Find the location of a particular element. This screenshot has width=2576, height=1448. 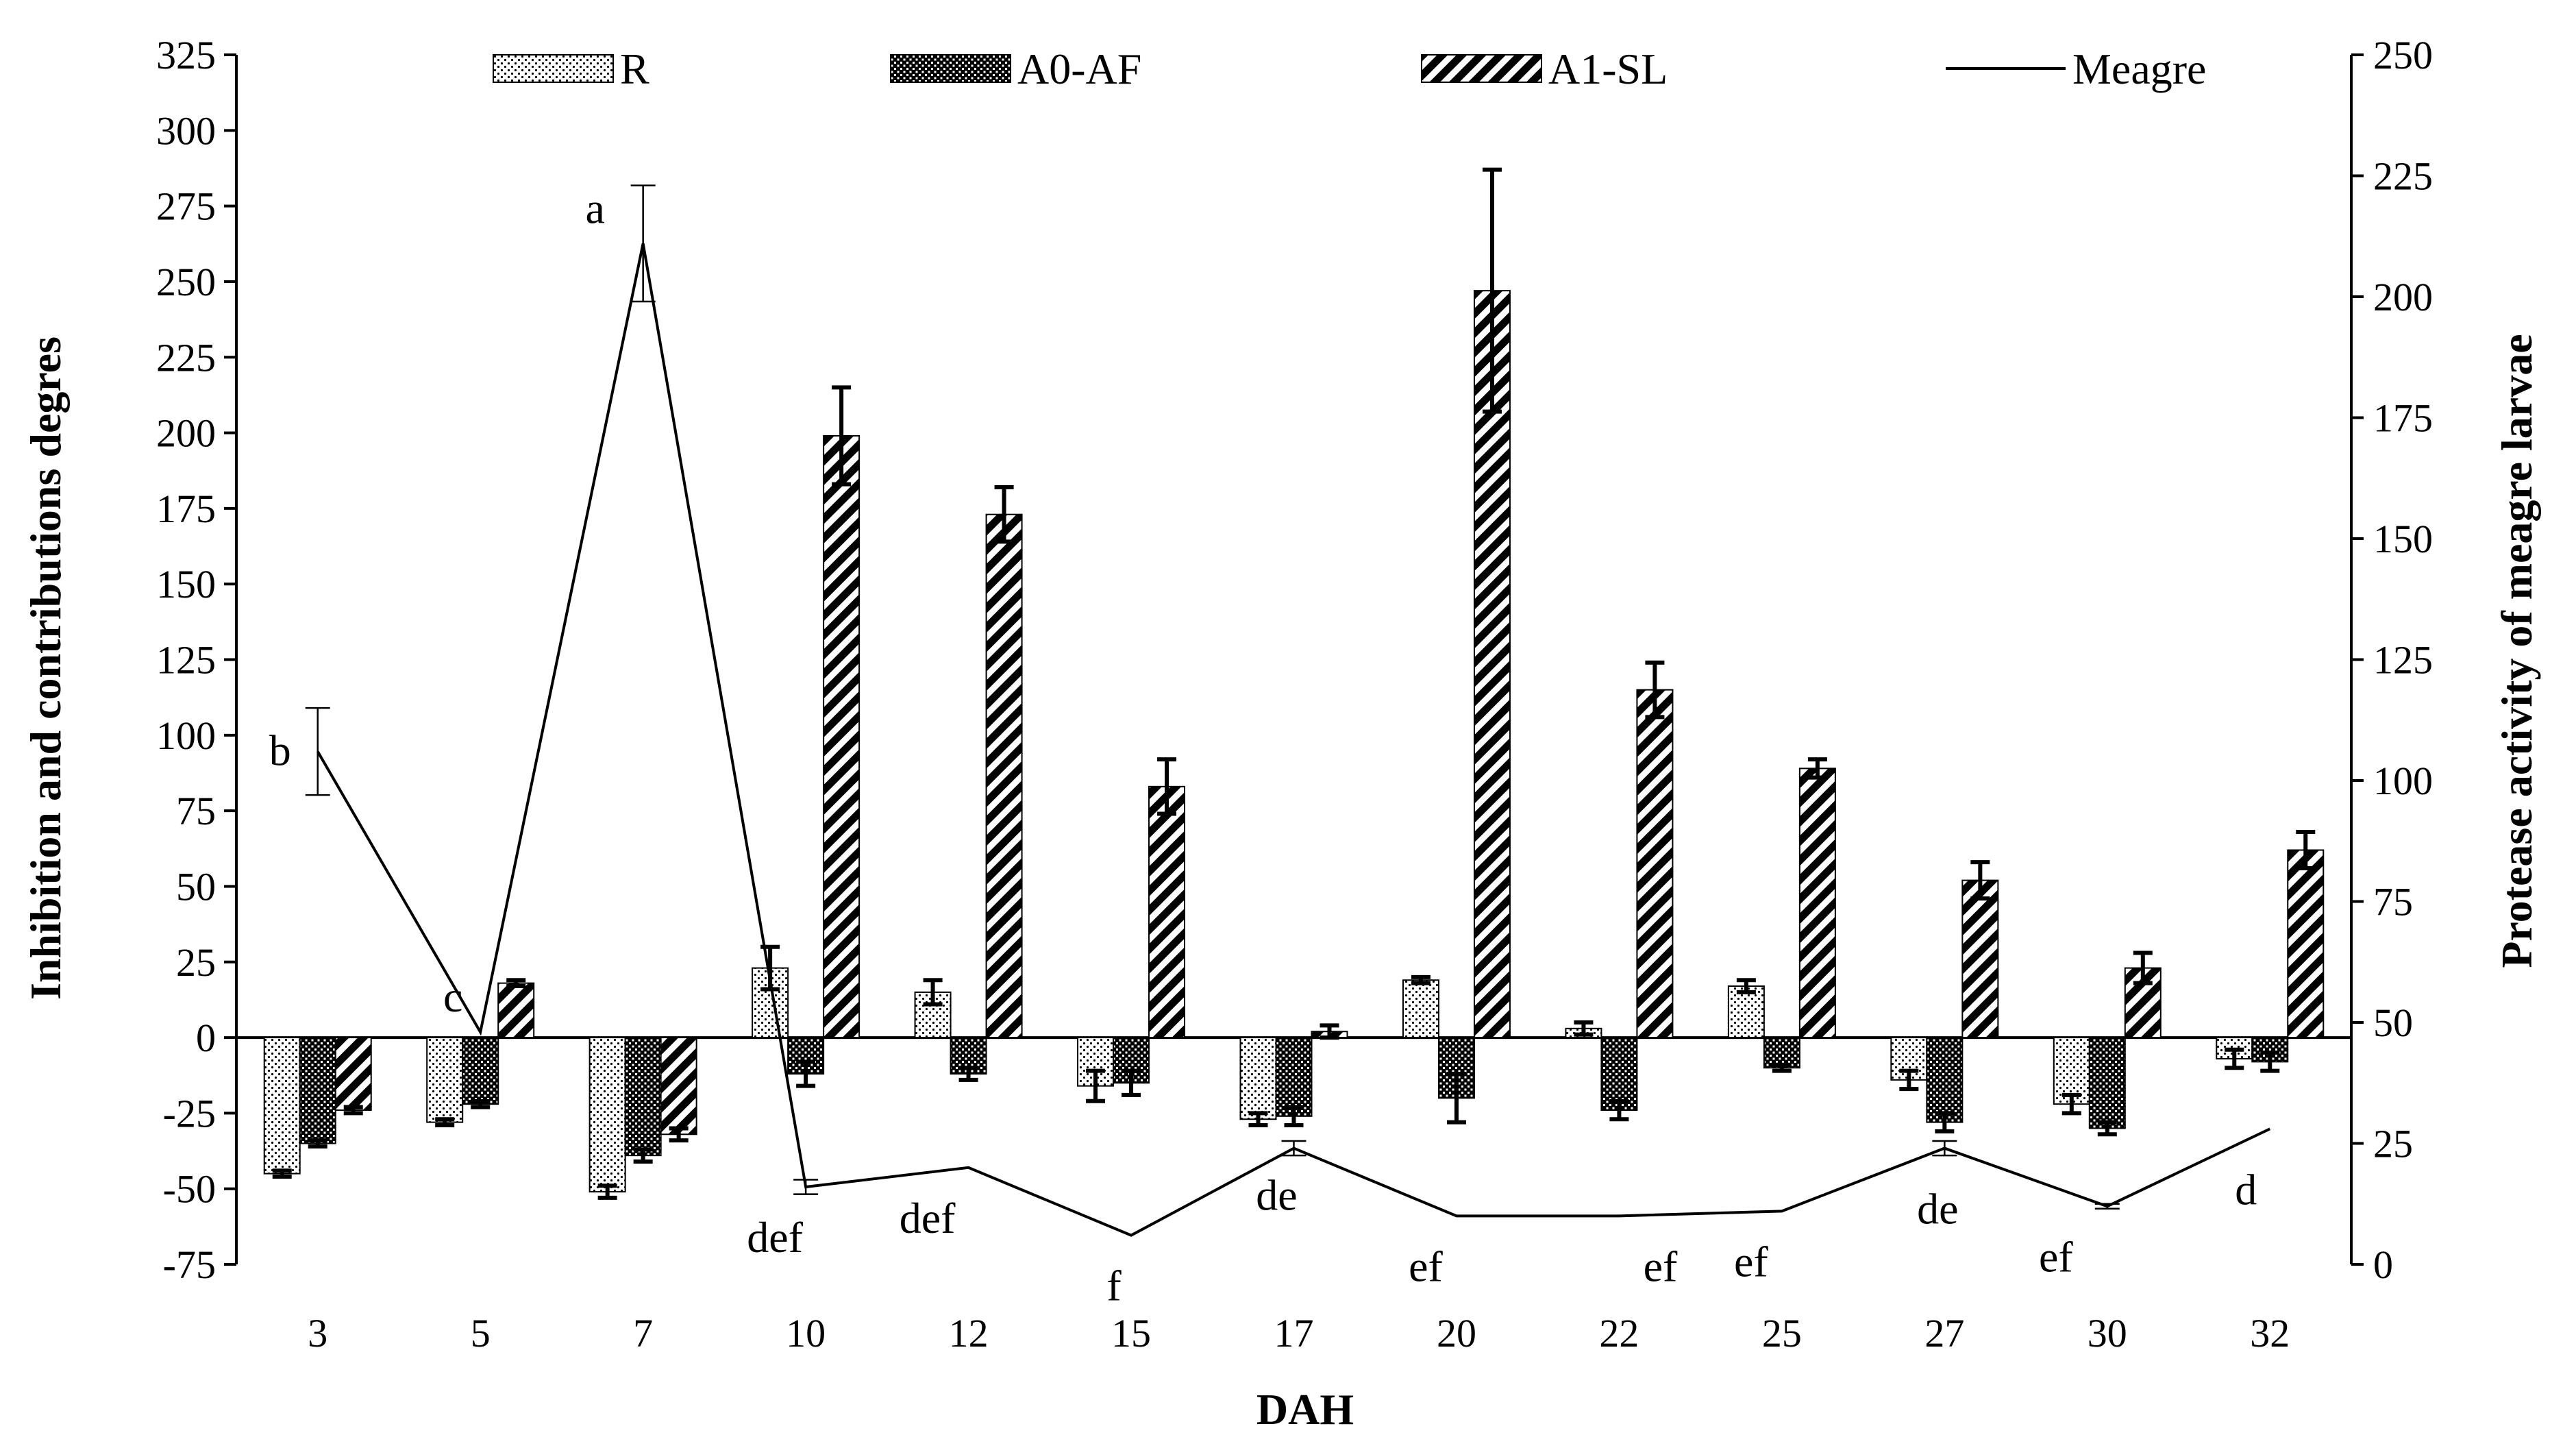

y-tick-label: -25 is located at coordinates (189, 1113).